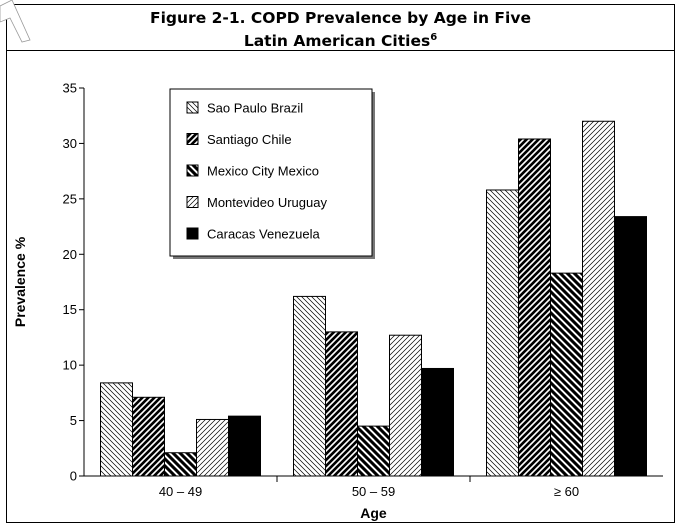  What do you see at coordinates (255, 108) in the screenshot?
I see `legend-label: Sao Paulo Brazil` at bounding box center [255, 108].